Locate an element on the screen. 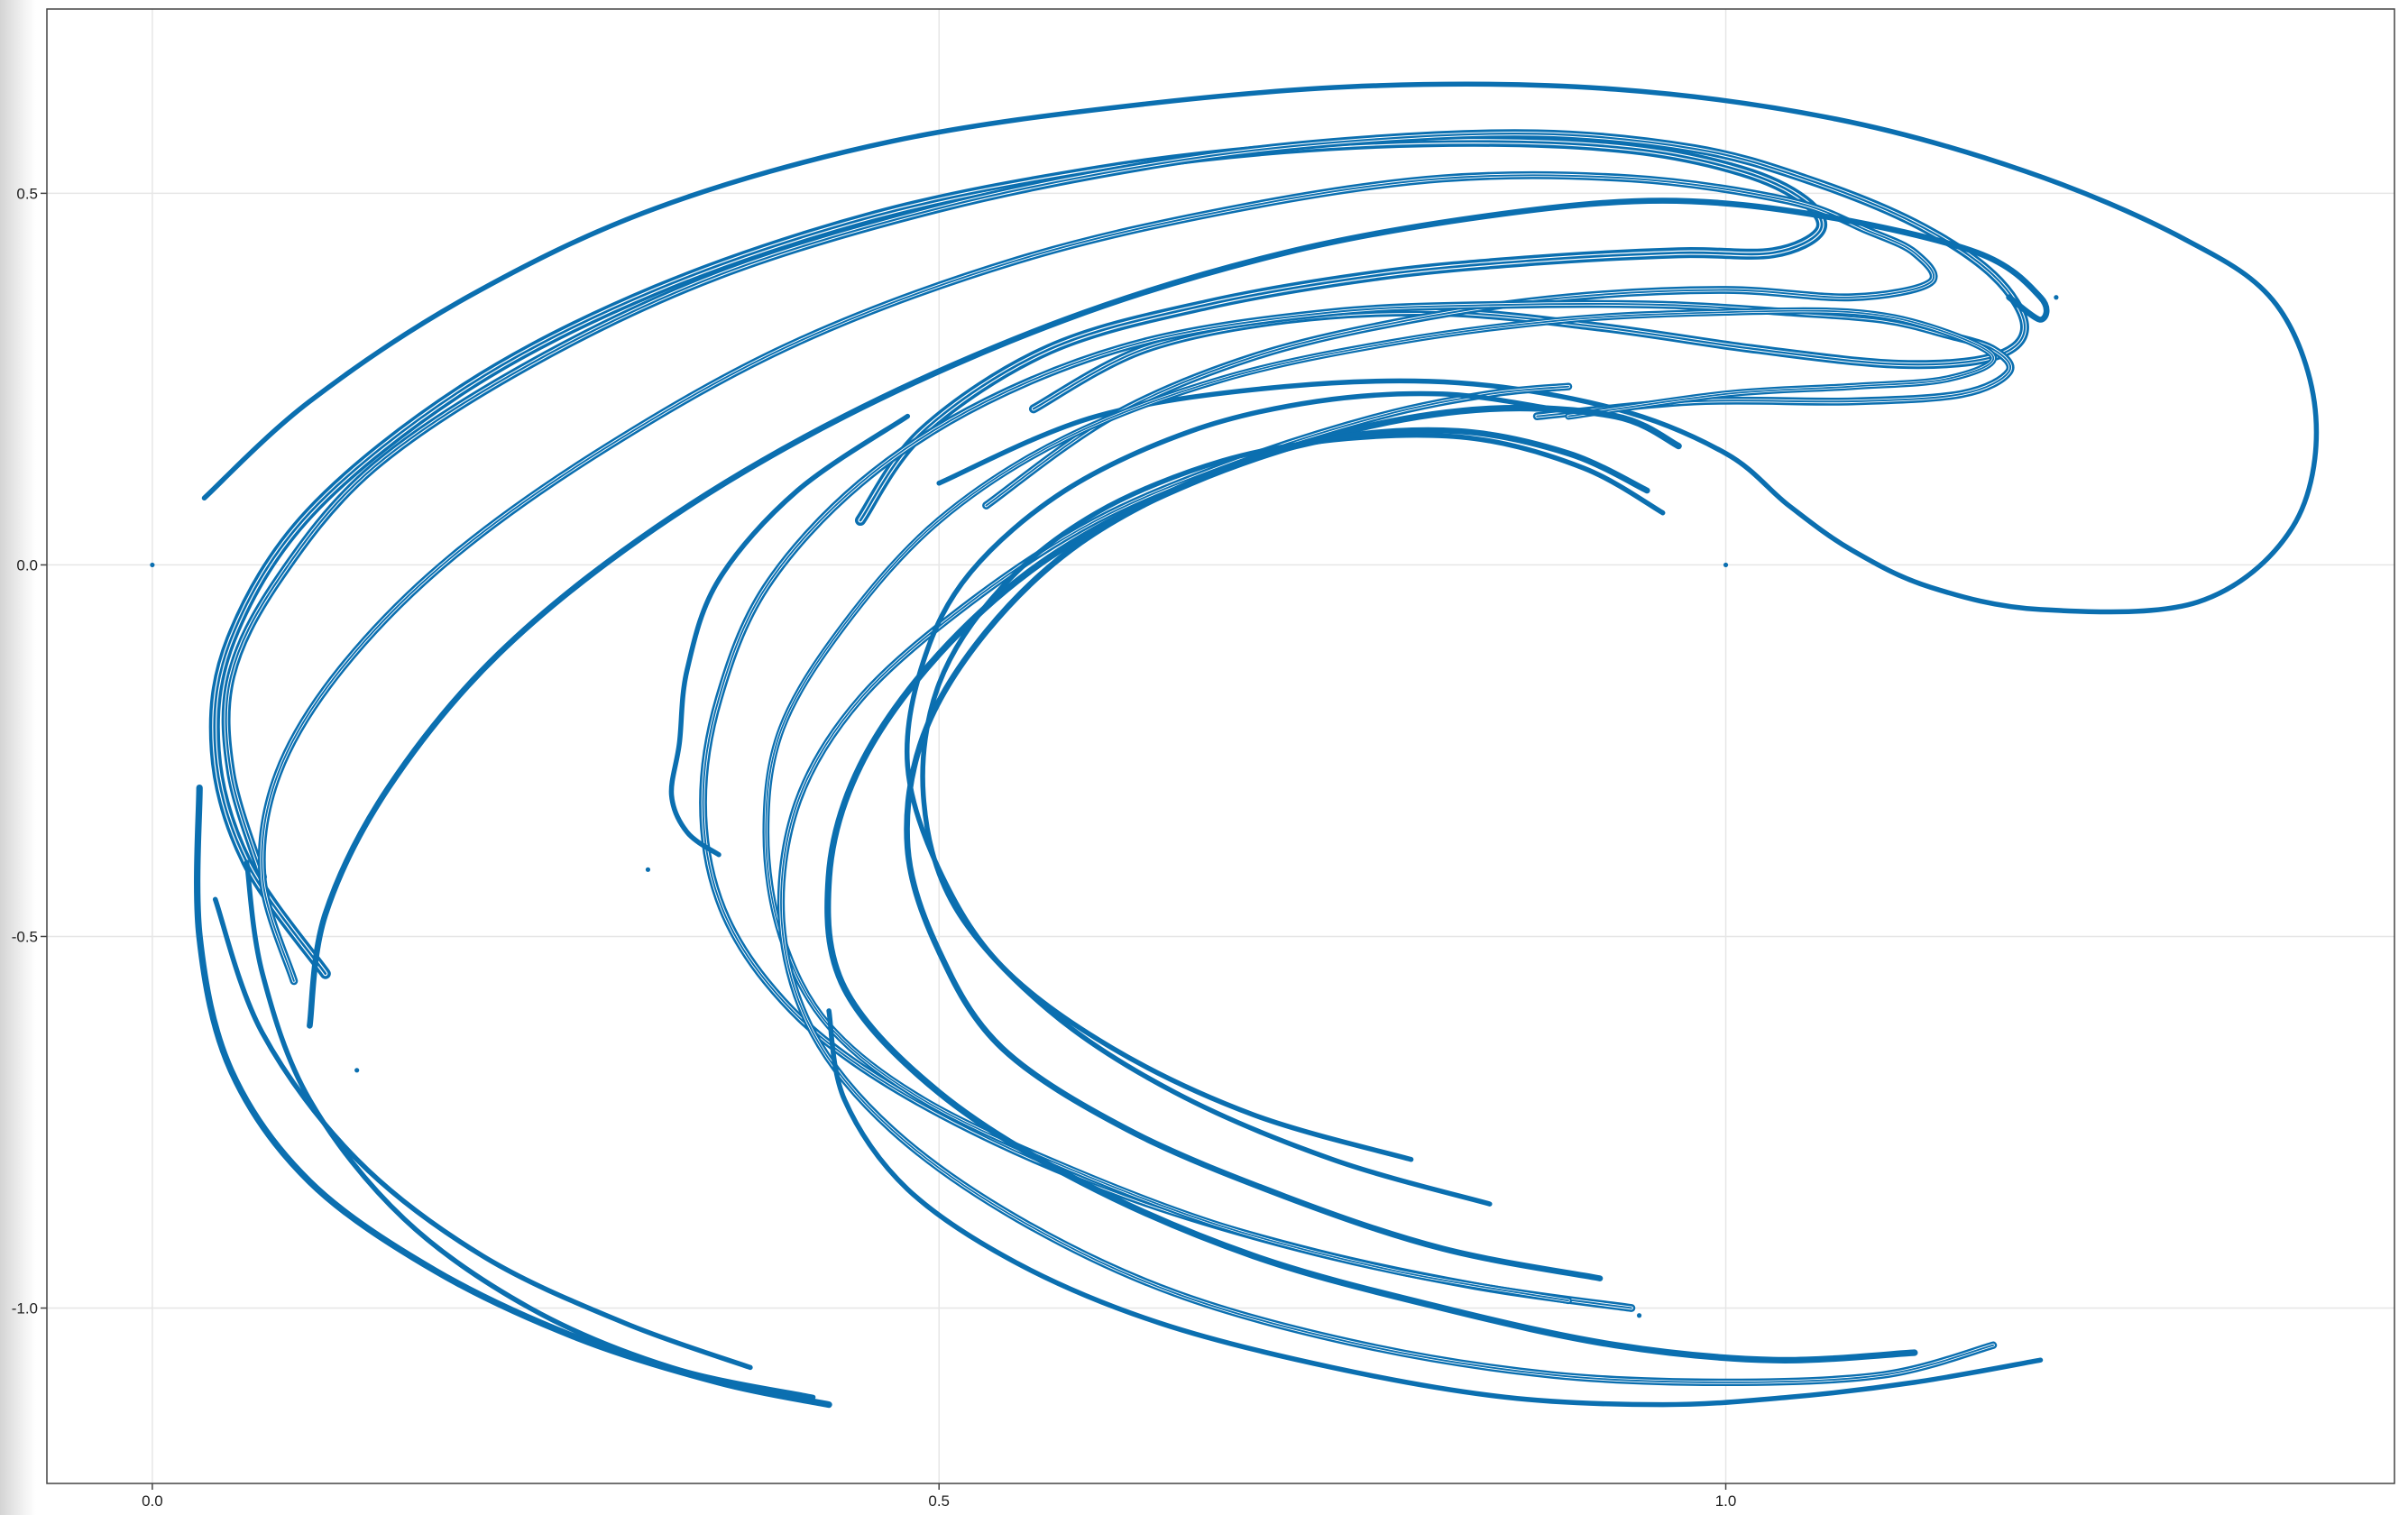 Image resolution: width=2408 pixels, height=1515 pixels. x-tick-label: 0.5 is located at coordinates (939, 1501).